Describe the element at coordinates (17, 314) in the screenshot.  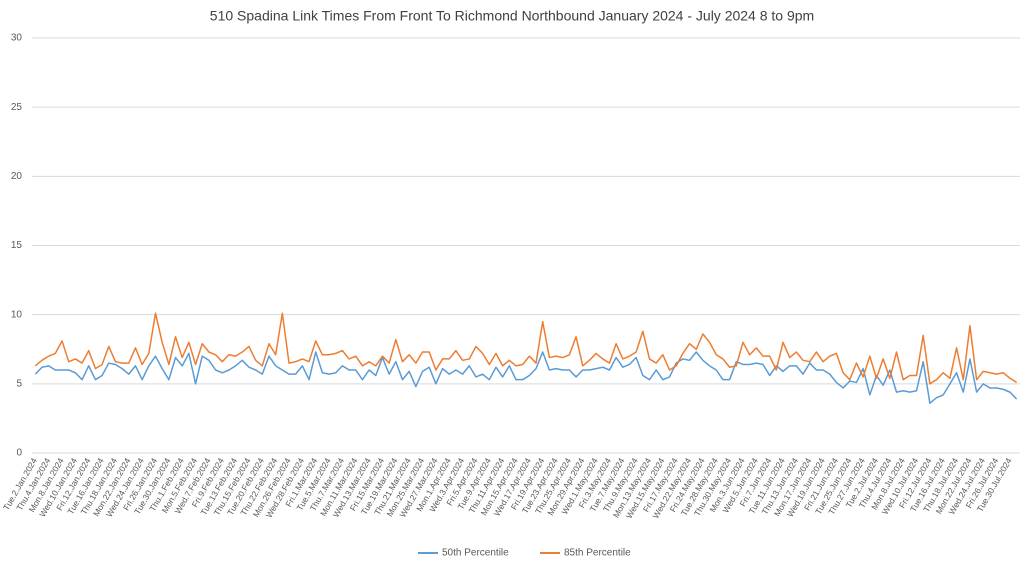
I see `y-tick-label: 10` at that location.